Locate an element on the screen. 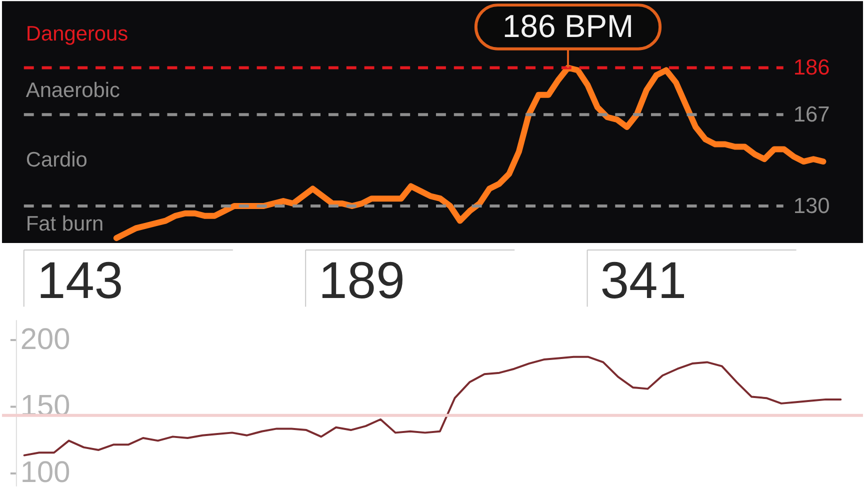 The width and height of the screenshot is (865, 487). text: 341 is located at coordinates (643, 279).